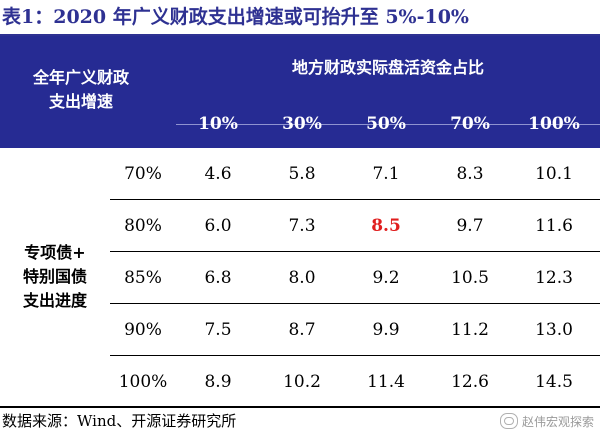 The image size is (600, 435). Describe the element at coordinates (355, 277) in the screenshot. I see `table-row: 85% 6.8 8.0 9.2 10.5 12.3` at that location.